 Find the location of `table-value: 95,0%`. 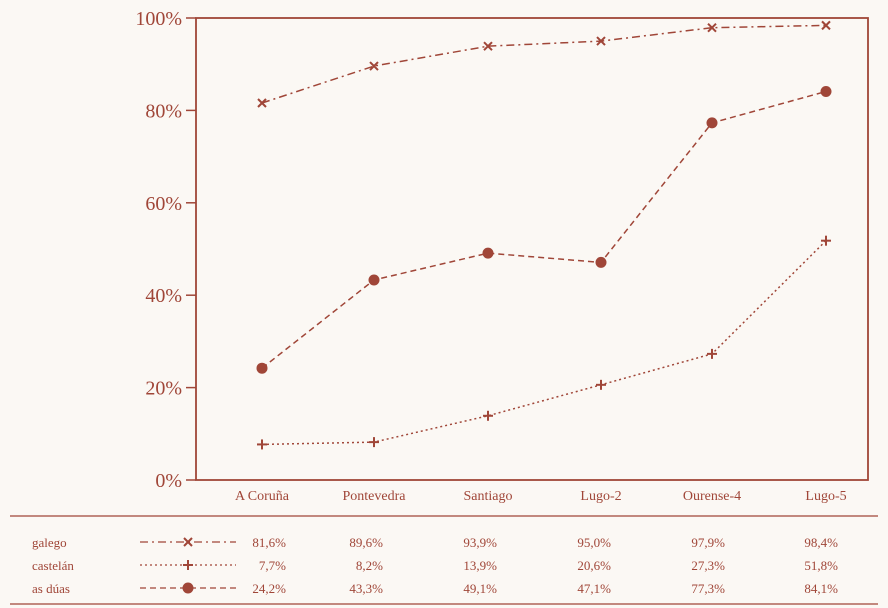

table-value: 95,0% is located at coordinates (594, 542).